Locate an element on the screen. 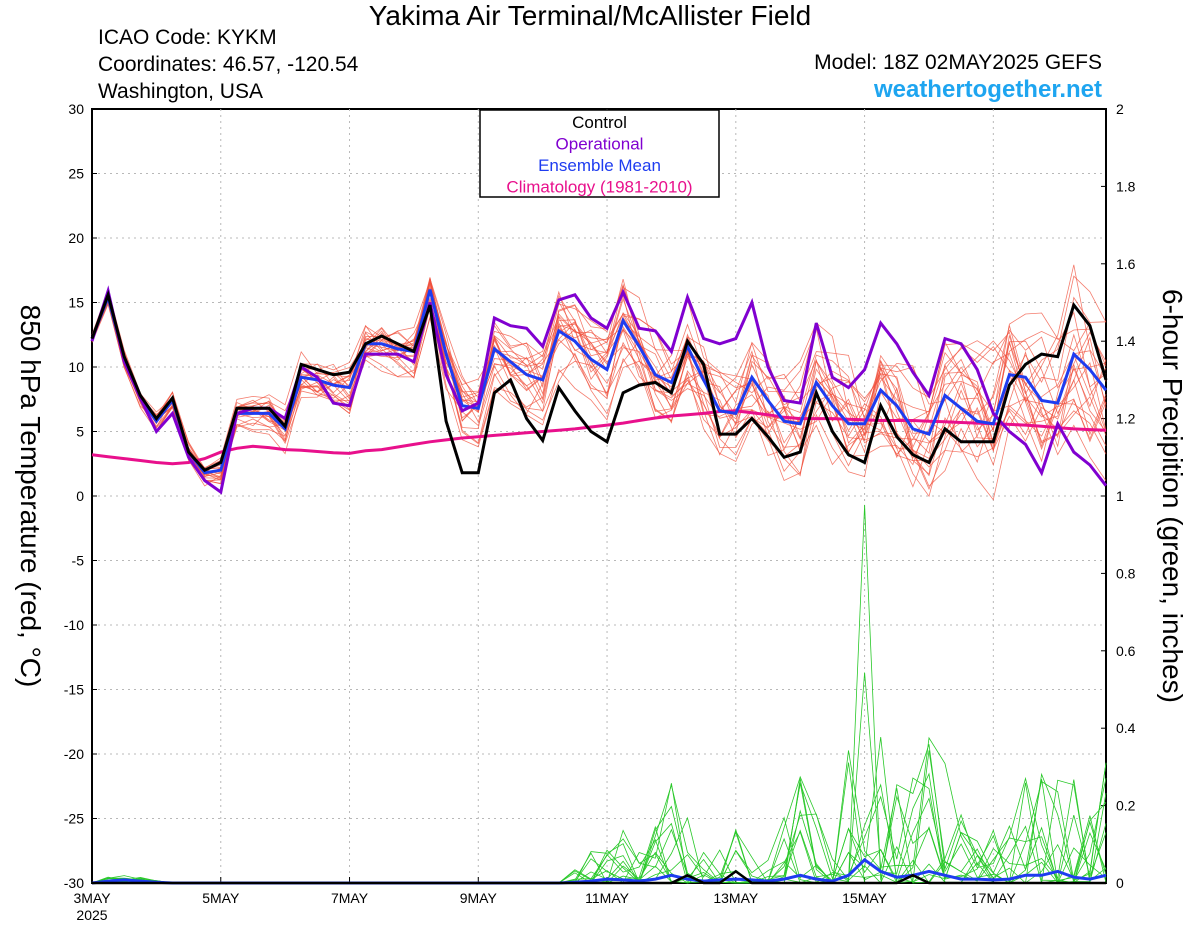 The width and height of the screenshot is (1200, 927). y2-tick-label: 1 is located at coordinates (1120, 496).